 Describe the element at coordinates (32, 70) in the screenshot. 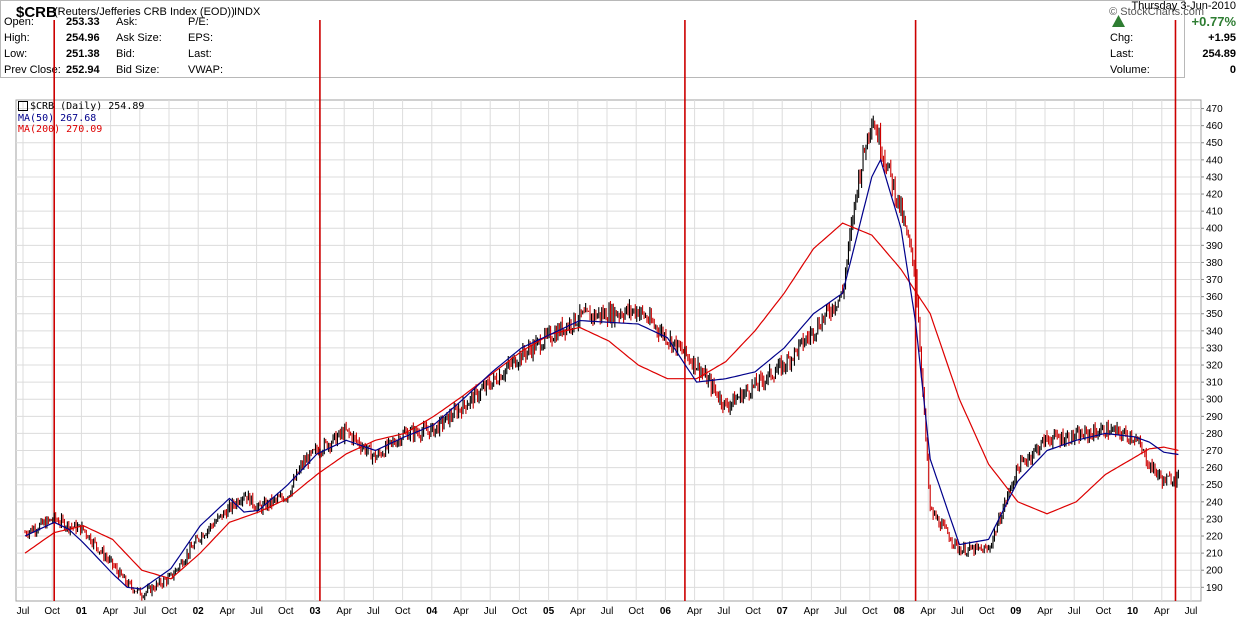

I see `prev-close-label: Prev Close:` at that location.